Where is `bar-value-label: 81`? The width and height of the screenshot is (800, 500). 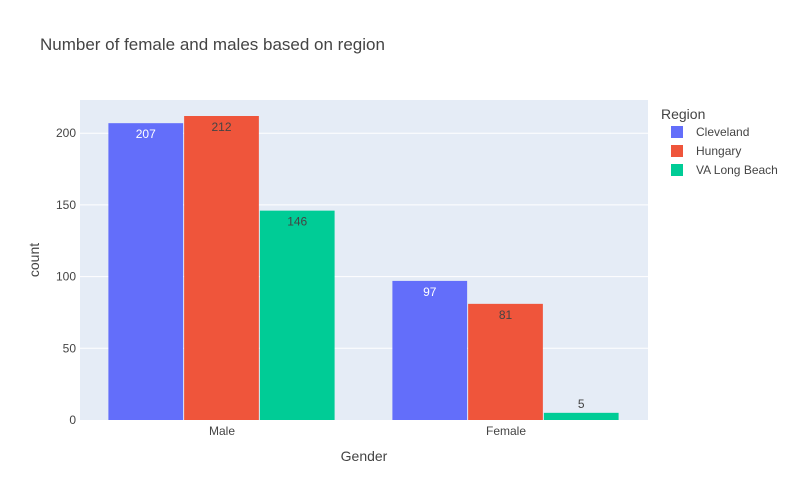 bar-value-label: 81 is located at coordinates (506, 315).